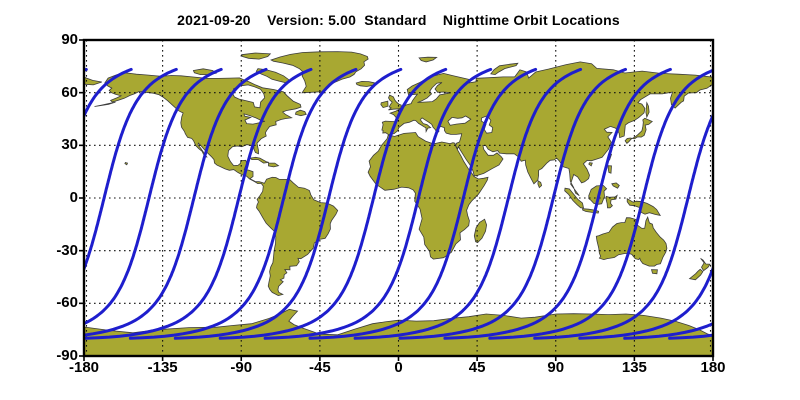 The image size is (800, 400). I want to click on landmass-sri_lanka, so click(540, 184).